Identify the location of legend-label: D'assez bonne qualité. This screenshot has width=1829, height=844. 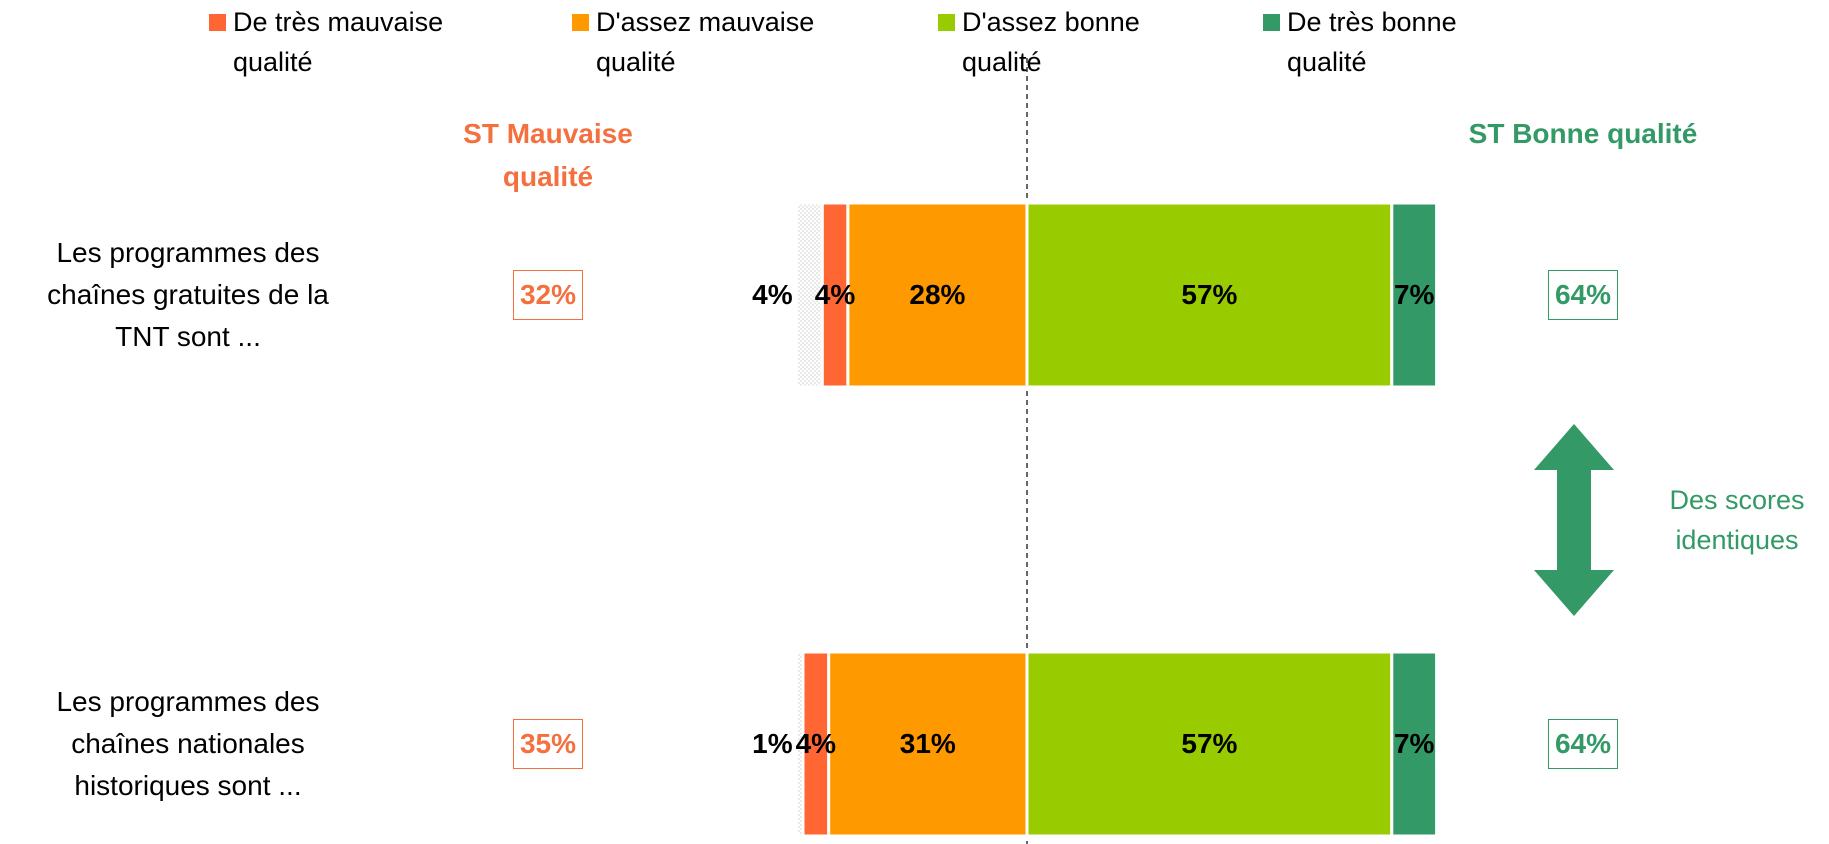
(1051, 42).